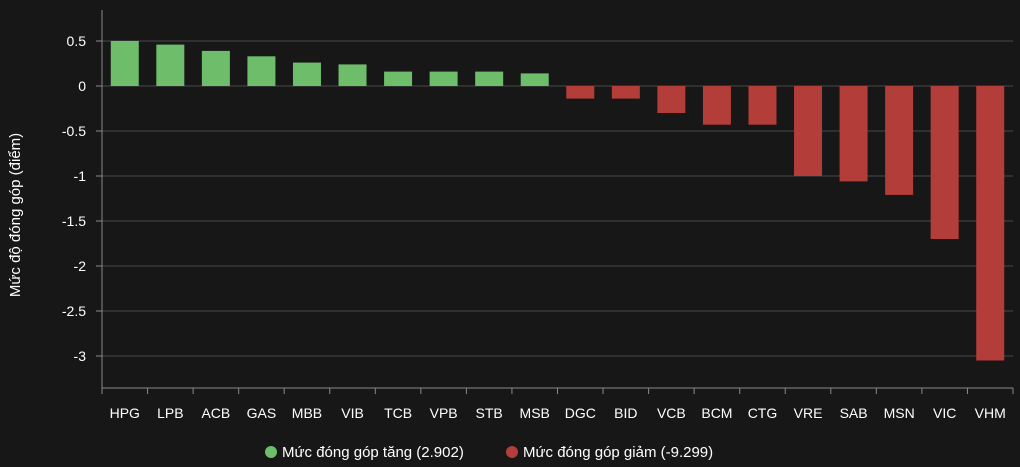  What do you see at coordinates (716, 105) in the screenshot?
I see `bar-bcm` at bounding box center [716, 105].